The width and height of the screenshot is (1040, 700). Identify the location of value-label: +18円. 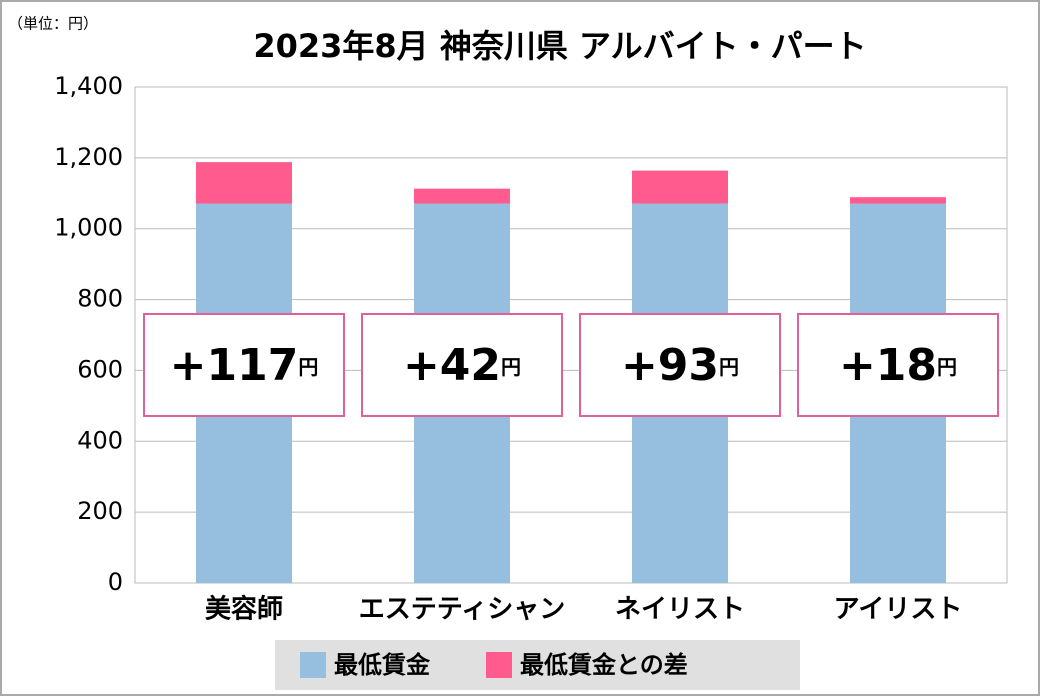
(898, 365).